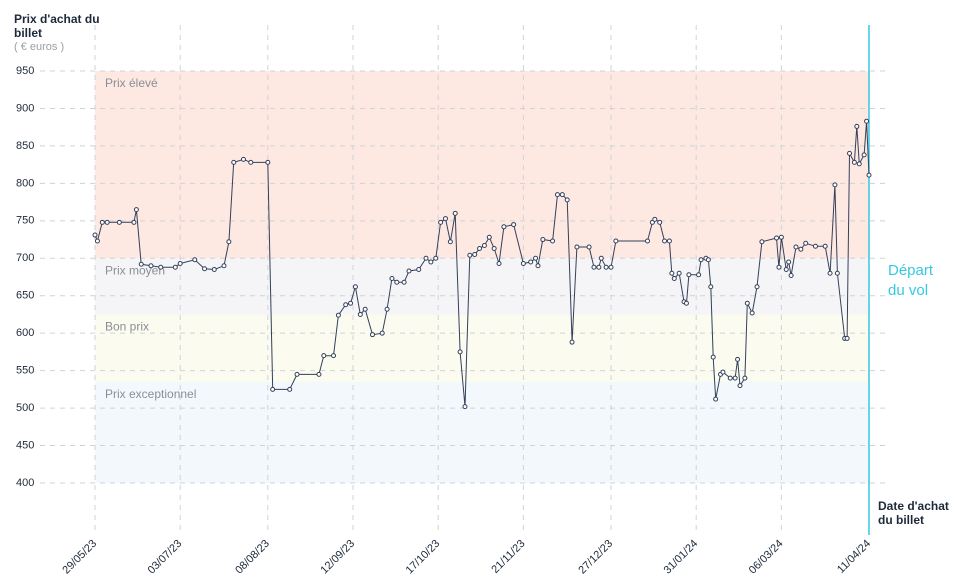  Describe the element at coordinates (681, 557) in the screenshot. I see `x-tick-label: 31/01/24` at that location.